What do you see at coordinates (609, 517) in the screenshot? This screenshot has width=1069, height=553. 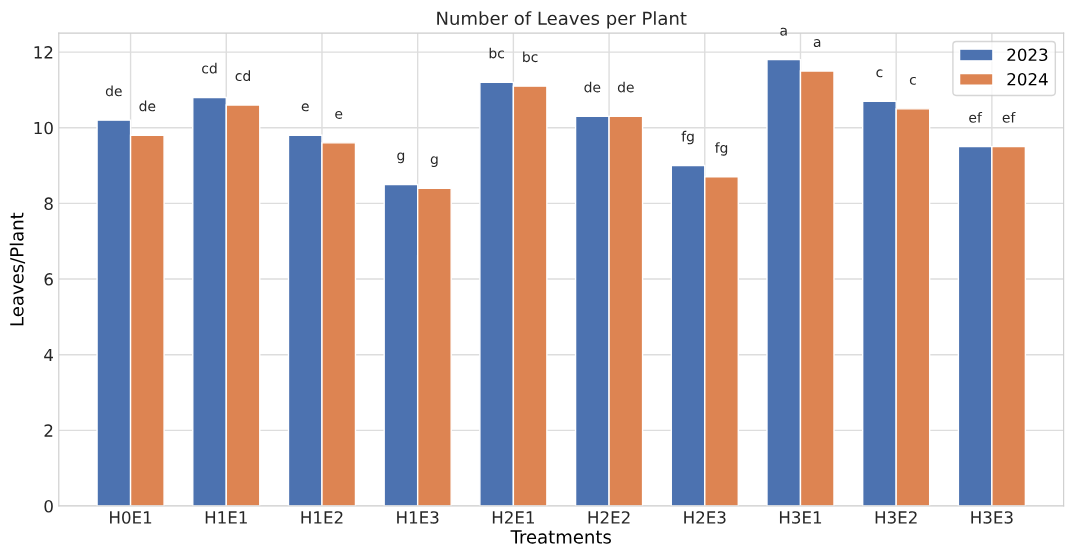 I see `x-tick-label: H2E2` at bounding box center [609, 517].